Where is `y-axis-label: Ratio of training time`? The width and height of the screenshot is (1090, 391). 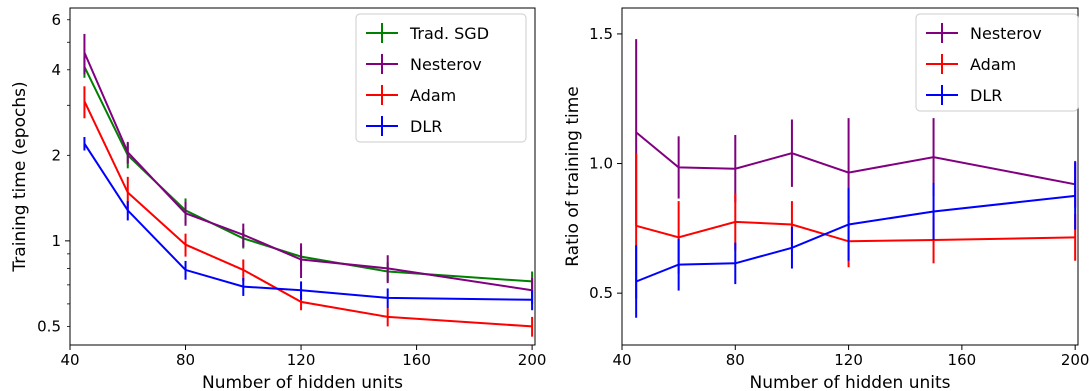
y-axis-label: Ratio of training time is located at coordinates (573, 176).